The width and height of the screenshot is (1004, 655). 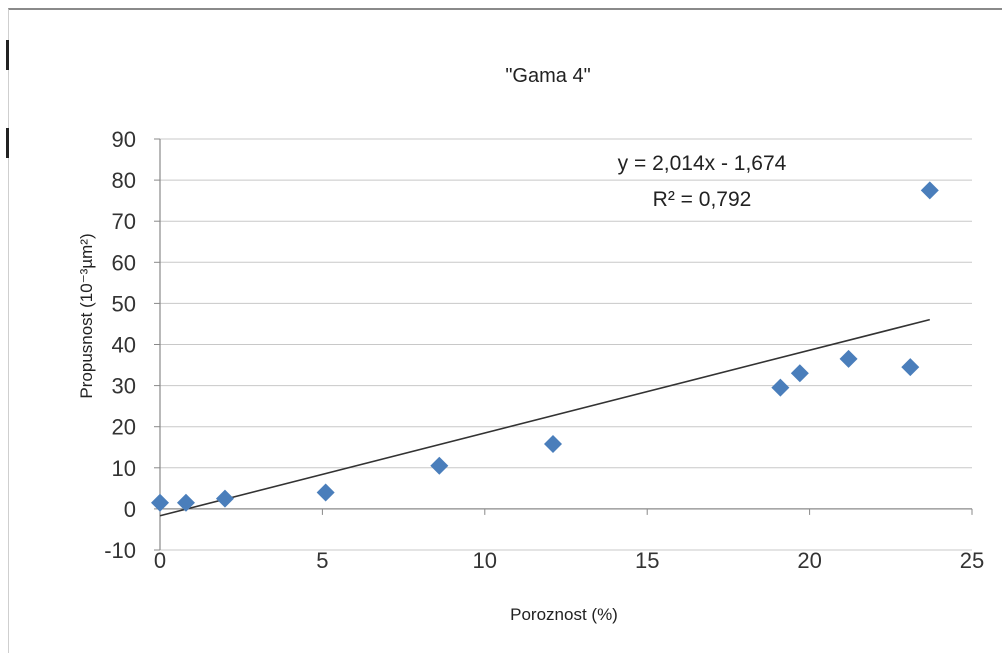 I want to click on y-tick-label: 30, so click(x=124, y=386).